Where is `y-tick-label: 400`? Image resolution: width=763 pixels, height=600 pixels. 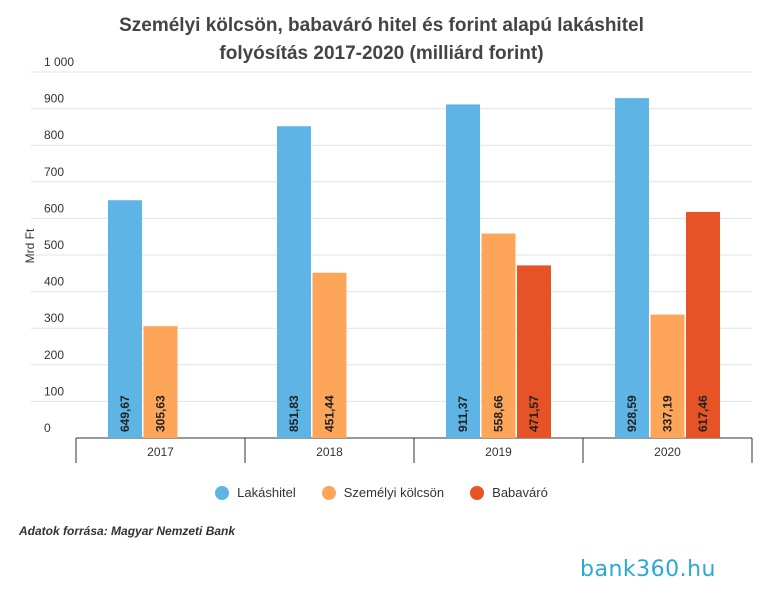 y-tick-label: 400 is located at coordinates (54, 282).